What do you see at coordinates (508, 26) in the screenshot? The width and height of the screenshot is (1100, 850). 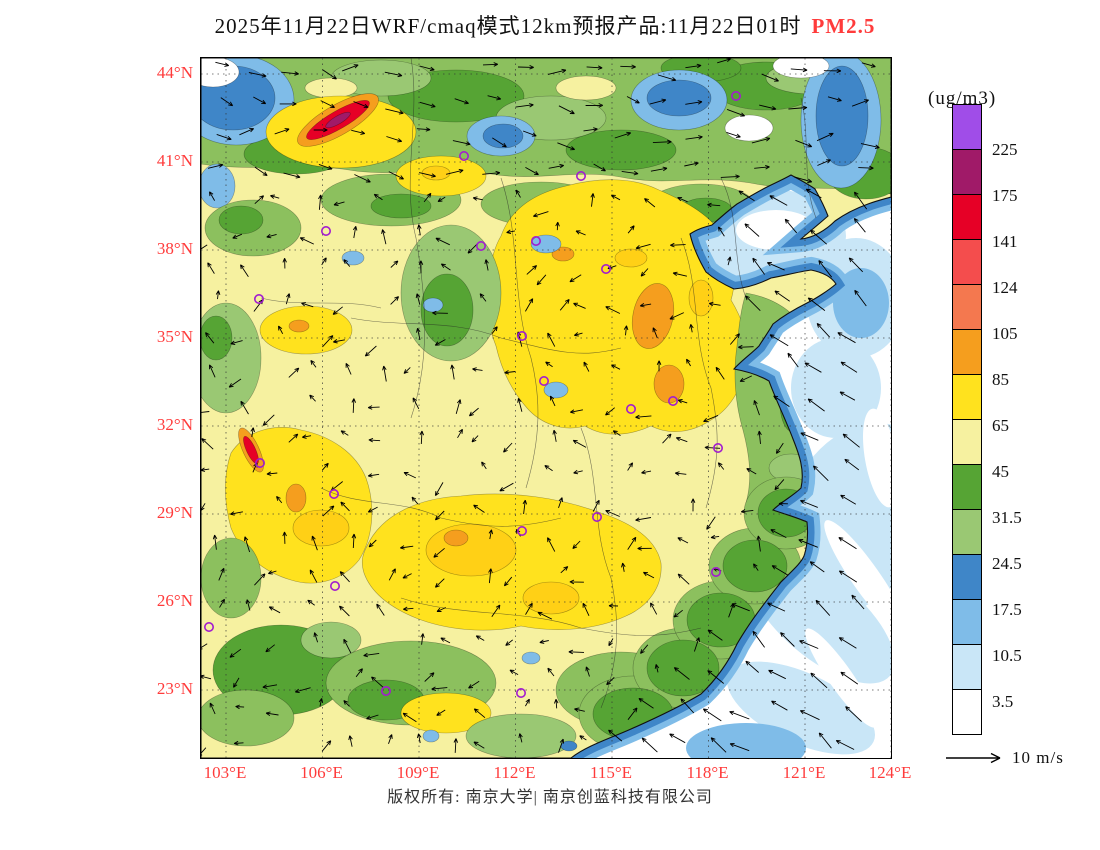 I see `chart-title-text: 2025年11月22日WRF/cmaq模式12km预报产品:11月22日01时` at bounding box center [508, 26].